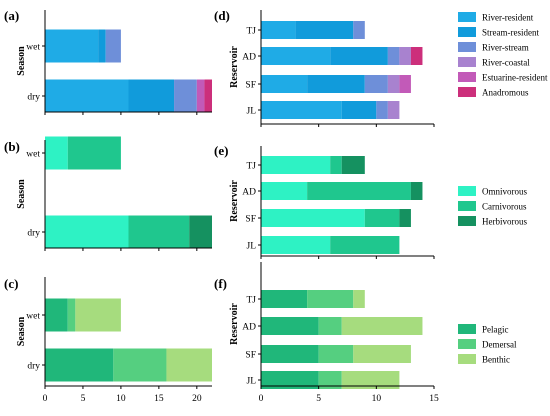  I want to click on bar-SF-estuarine-resident, so click(405, 84).